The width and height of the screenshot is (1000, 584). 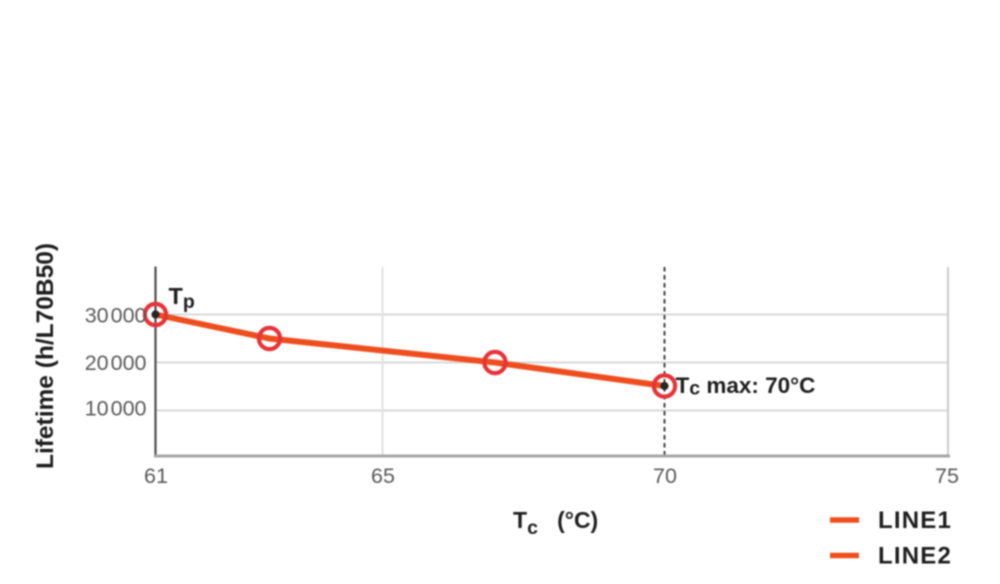 What do you see at coordinates (45, 356) in the screenshot?
I see `svg-text: Lifetime (h/L70B50)` at bounding box center [45, 356].